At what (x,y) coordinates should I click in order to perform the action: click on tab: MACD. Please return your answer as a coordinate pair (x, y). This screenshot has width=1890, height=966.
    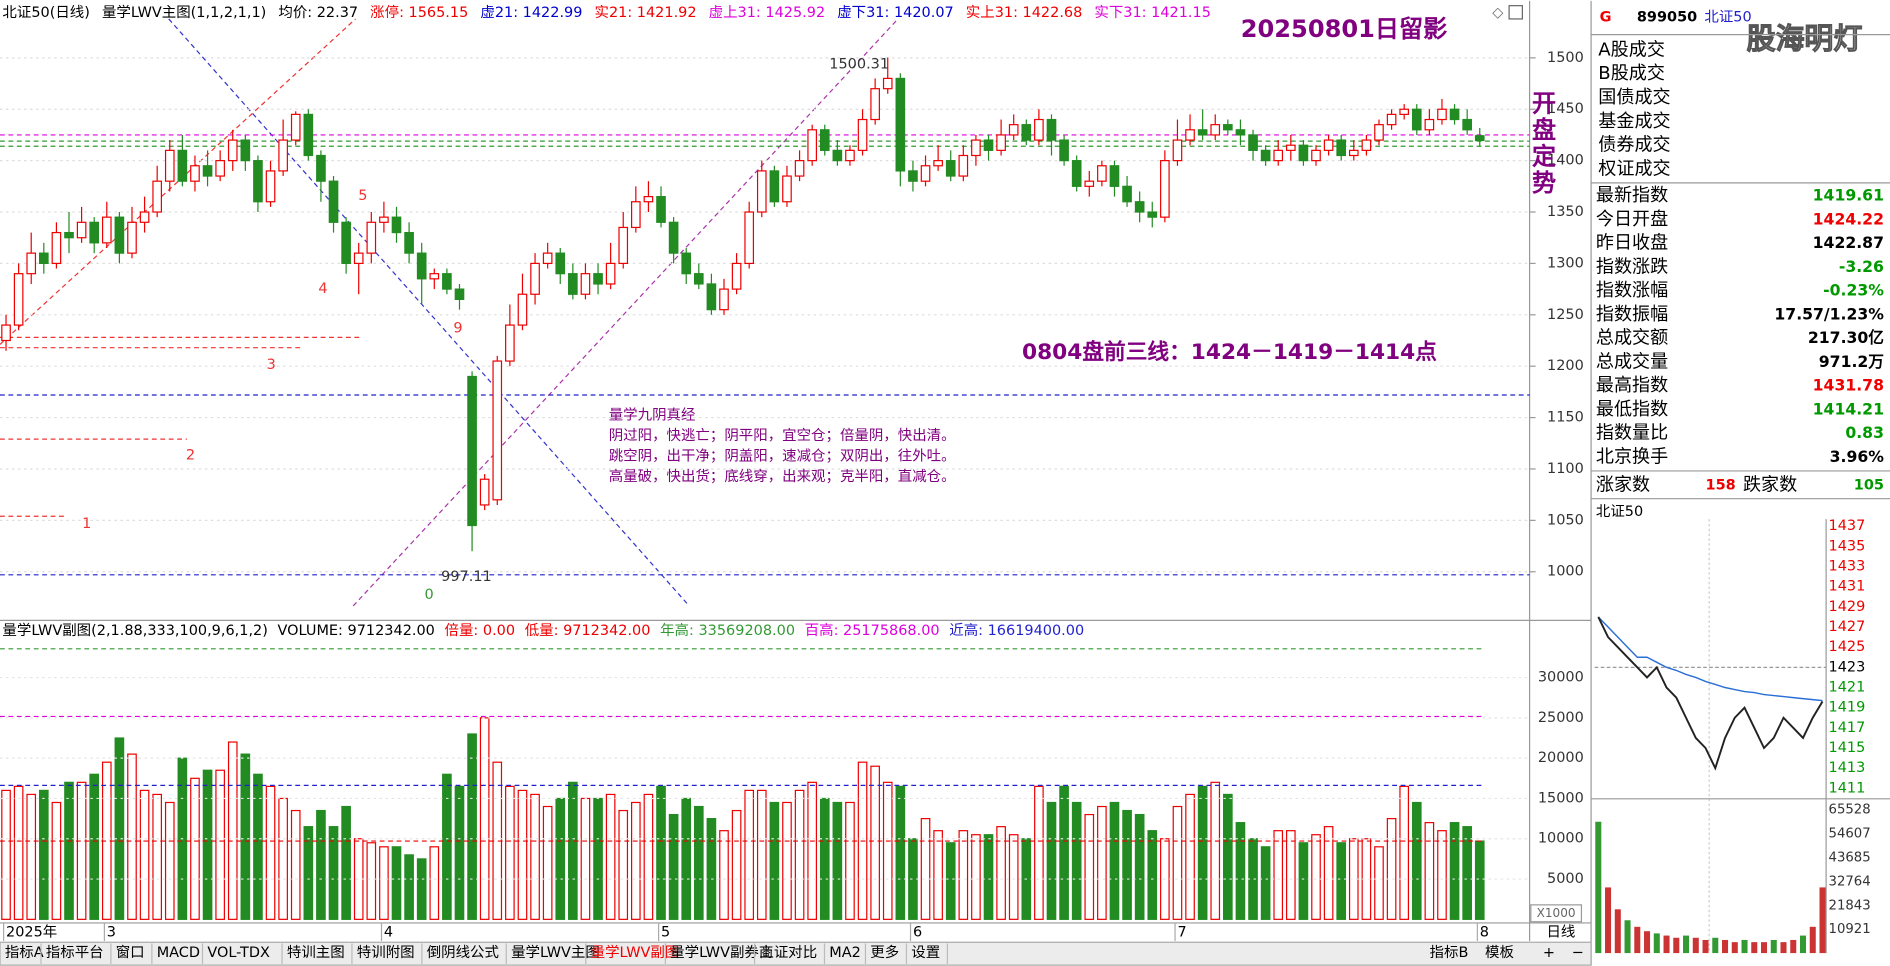
    Looking at the image, I should click on (178, 953).